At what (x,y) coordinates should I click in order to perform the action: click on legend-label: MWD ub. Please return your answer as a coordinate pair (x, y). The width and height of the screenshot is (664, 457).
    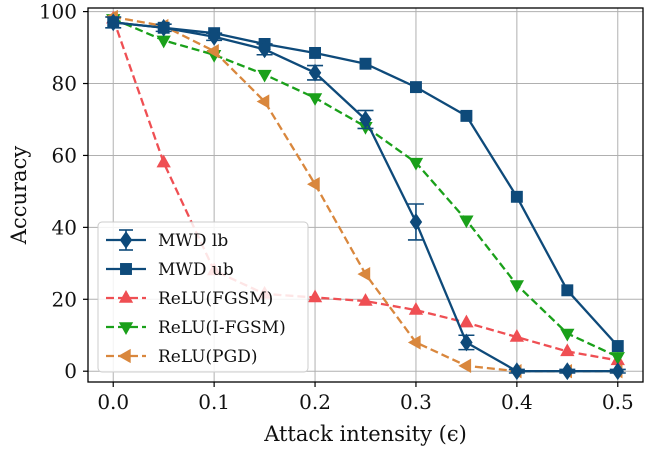
    Looking at the image, I should click on (196, 270).